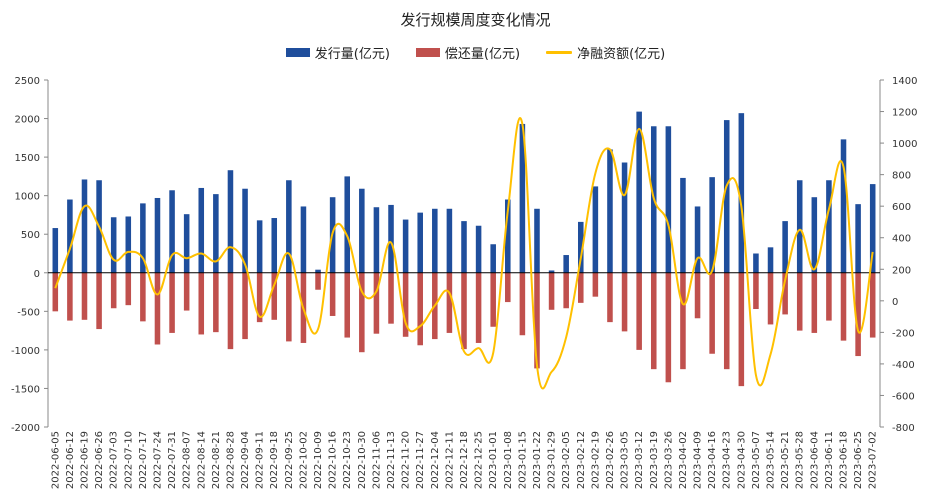  I want to click on x-tick-label: 2022-07-24, so click(158, 460).